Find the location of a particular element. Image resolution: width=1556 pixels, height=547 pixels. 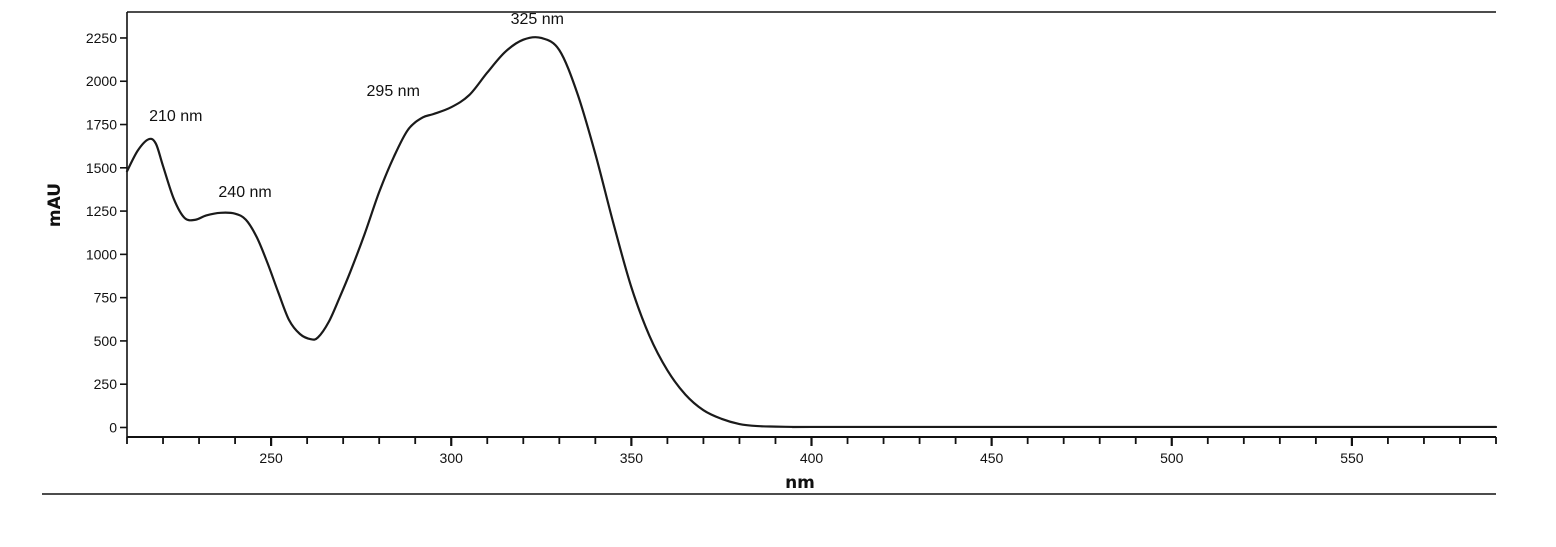

peak-annotations: 210 nm 240 nm 295 nm 325 nm is located at coordinates (356, 106).